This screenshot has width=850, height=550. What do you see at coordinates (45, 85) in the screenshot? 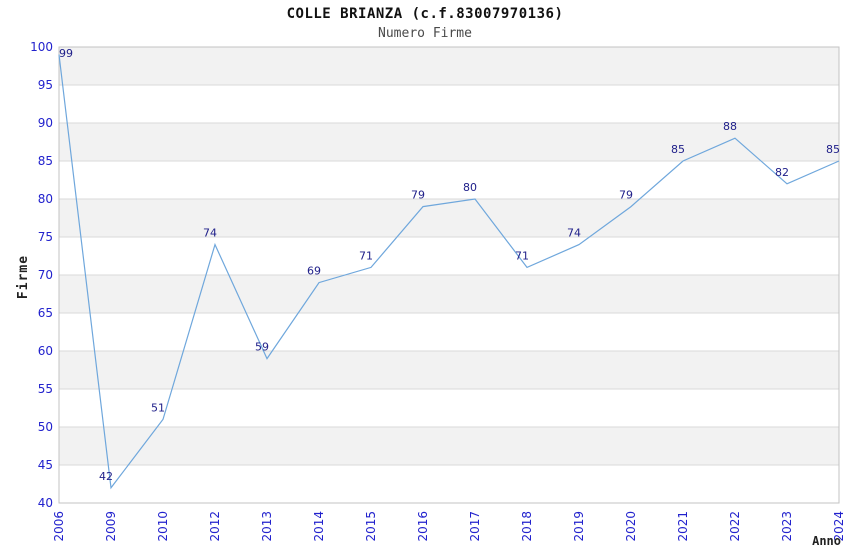
I see `y-tick-label: 95` at bounding box center [45, 85].